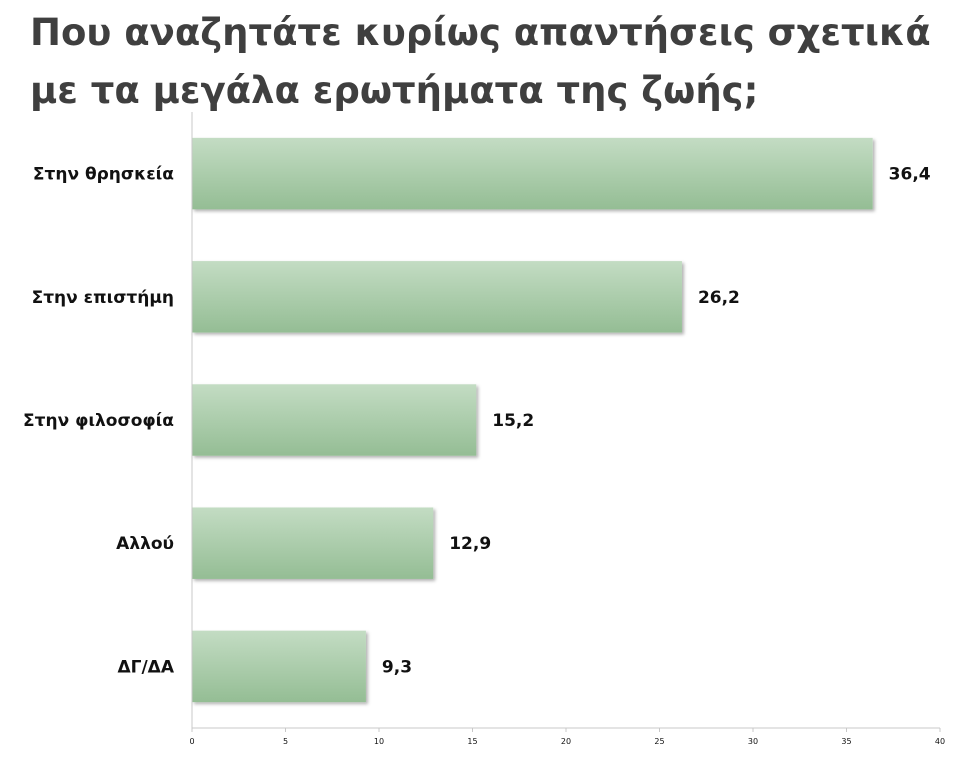 Image resolution: width=960 pixels, height=760 pixels. What do you see at coordinates (472, 741) in the screenshot?
I see `x-tick-label: 15` at bounding box center [472, 741].